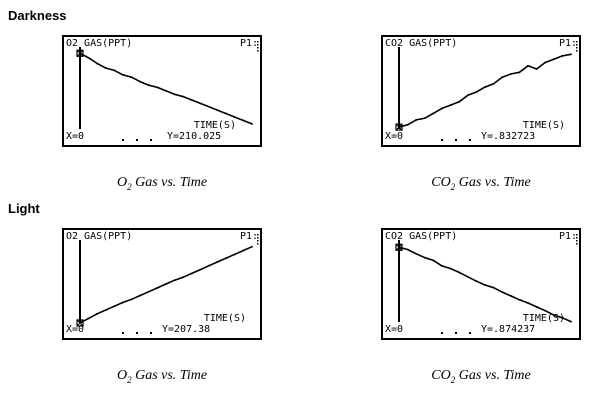  Describe the element at coordinates (24, 208) in the screenshot. I see `section-light-label: Light` at that location.